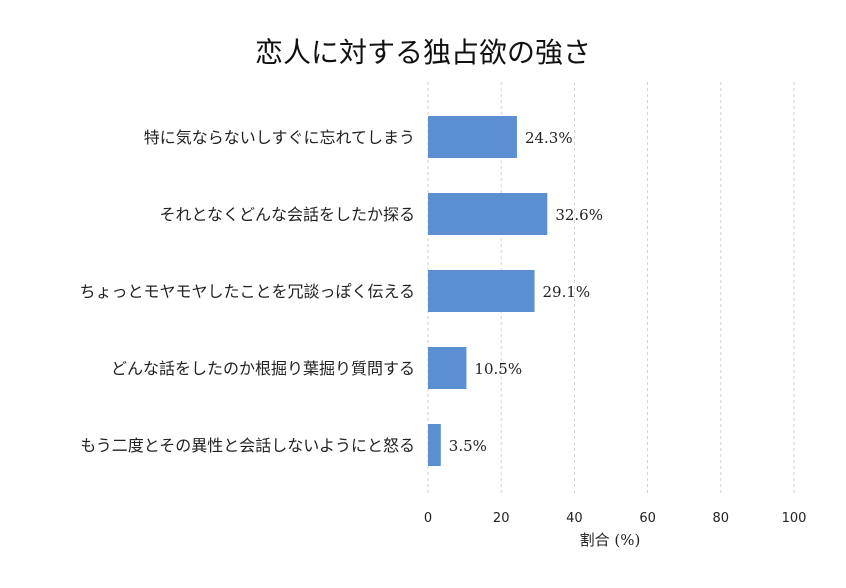 The image size is (846, 588). Describe the element at coordinates (610, 540) in the screenshot. I see `x-axis-title: 割合 (%)` at that location.